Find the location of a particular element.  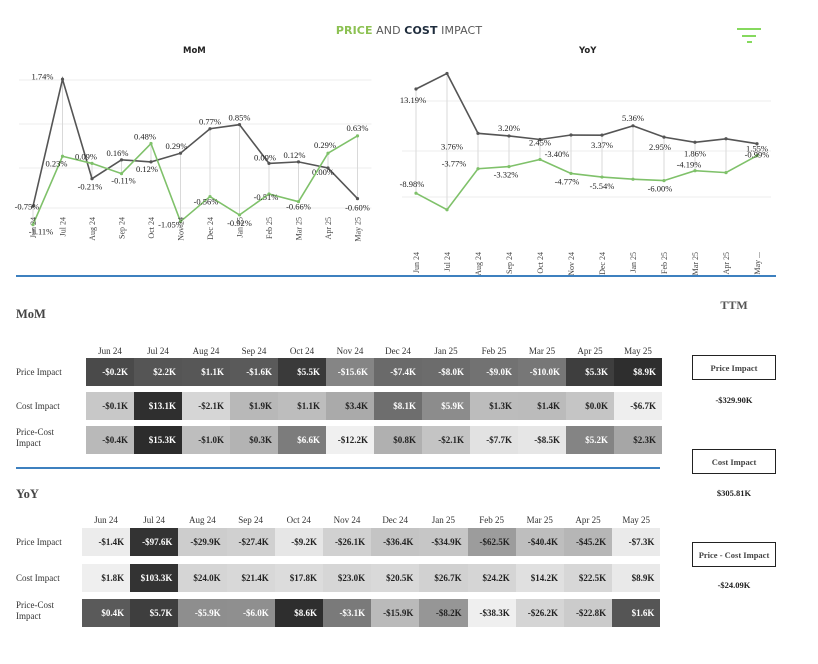

heatmap-cell: -$29.9K is located at coordinates (202, 542).